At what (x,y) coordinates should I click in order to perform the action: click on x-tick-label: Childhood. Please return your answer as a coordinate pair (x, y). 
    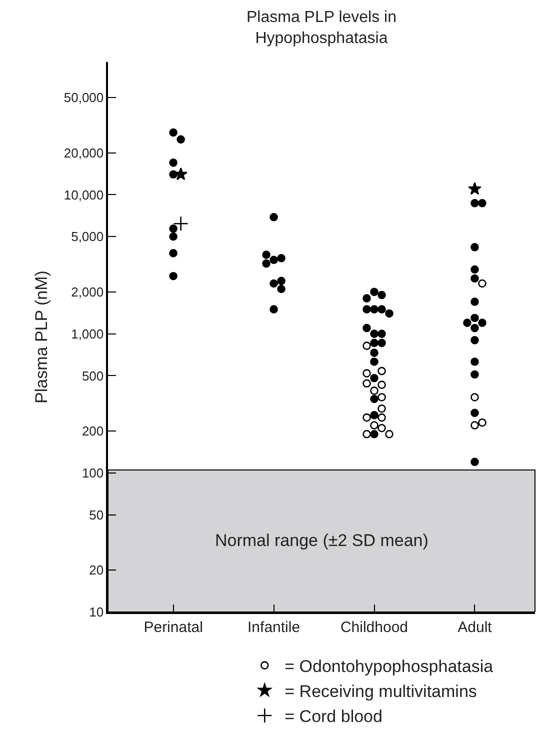
    Looking at the image, I should click on (374, 627).